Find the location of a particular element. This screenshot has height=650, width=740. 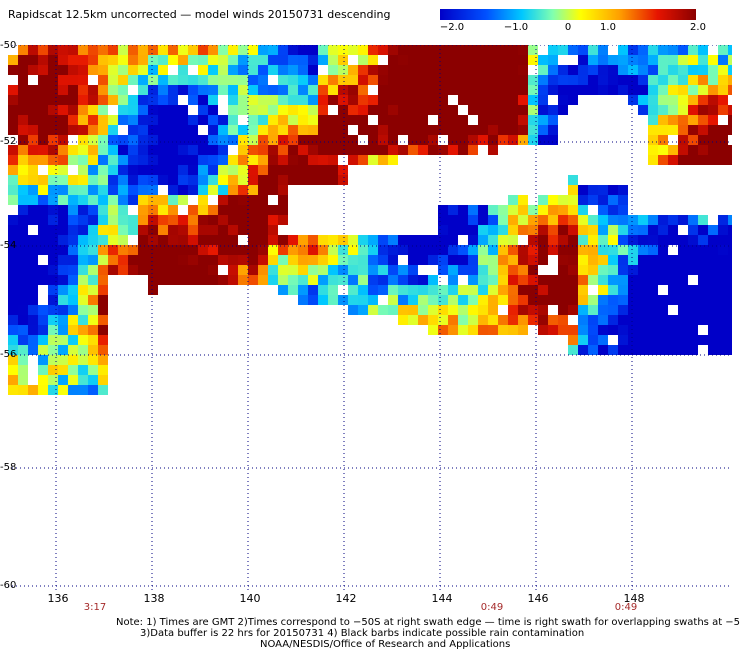

x-tick-136: 136 is located at coordinates (58, 598).